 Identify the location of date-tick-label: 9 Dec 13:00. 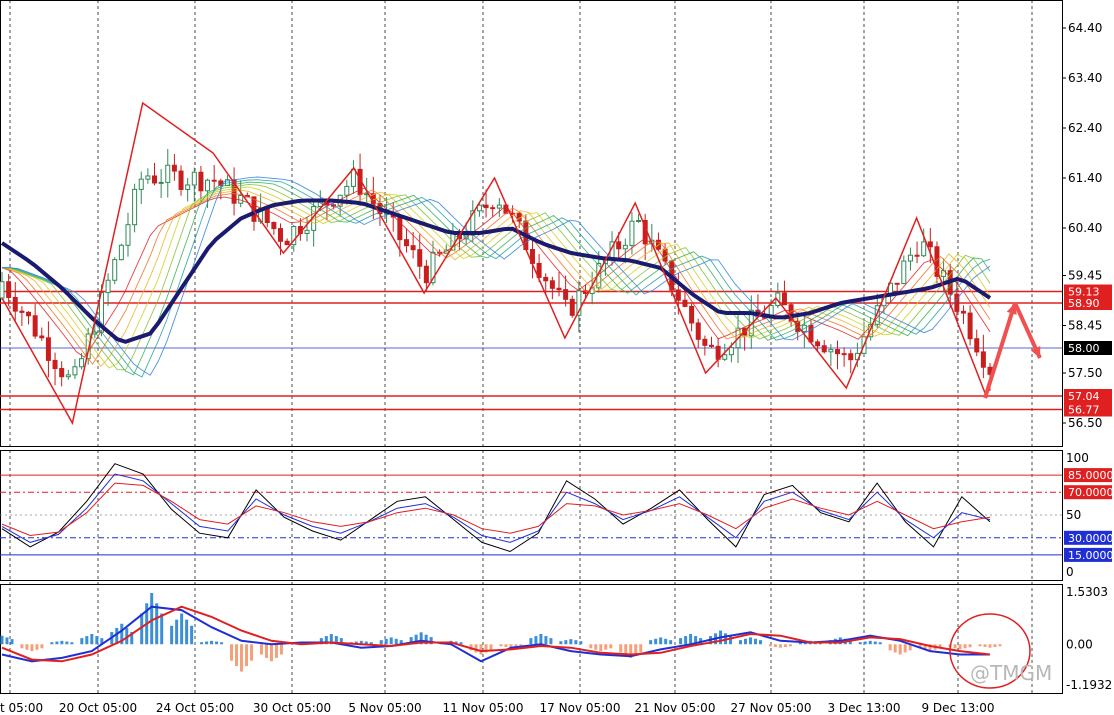
(957, 708).